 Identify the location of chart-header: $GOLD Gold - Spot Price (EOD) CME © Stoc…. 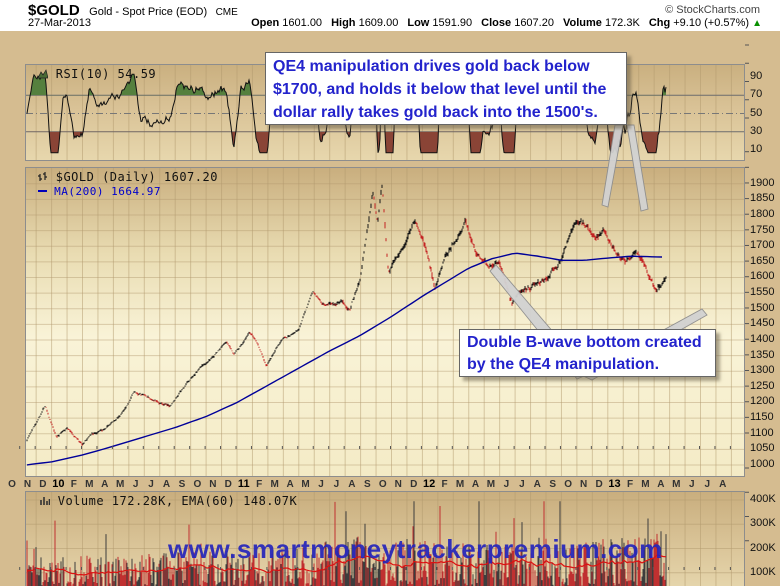
(390, 15).